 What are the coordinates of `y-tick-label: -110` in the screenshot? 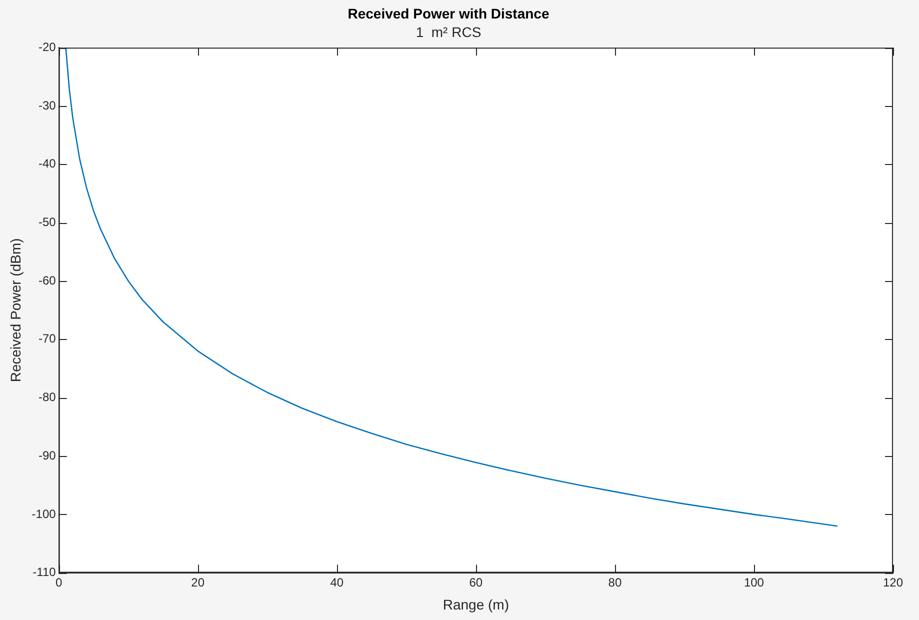 It's located at (44, 572).